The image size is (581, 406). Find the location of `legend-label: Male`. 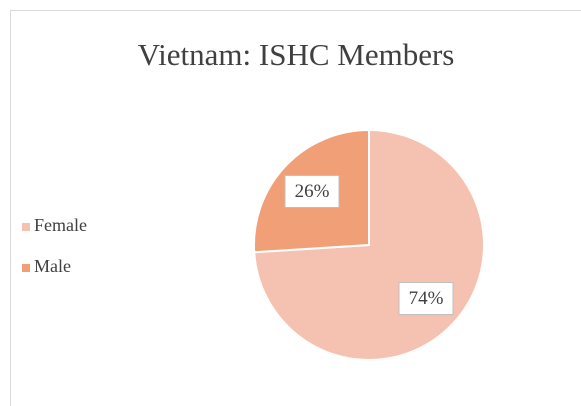

legend-label: Male is located at coordinates (52, 266).